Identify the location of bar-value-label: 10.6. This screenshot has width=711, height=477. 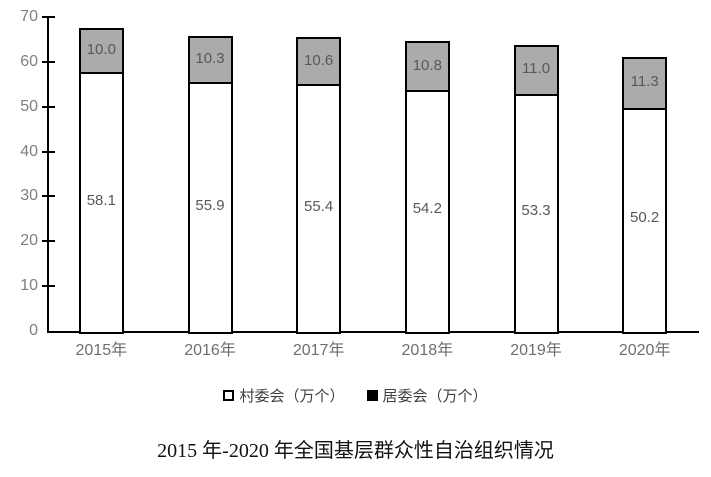
(319, 60).